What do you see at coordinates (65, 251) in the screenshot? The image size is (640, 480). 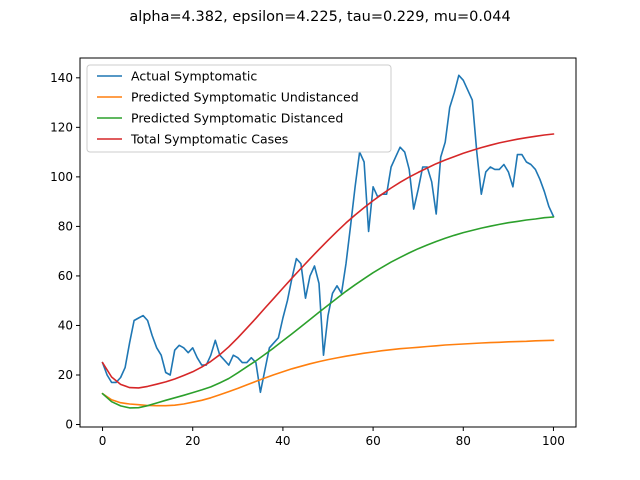 I see `y-axis: 0 20 40 60 80 100 120 140` at bounding box center [65, 251].